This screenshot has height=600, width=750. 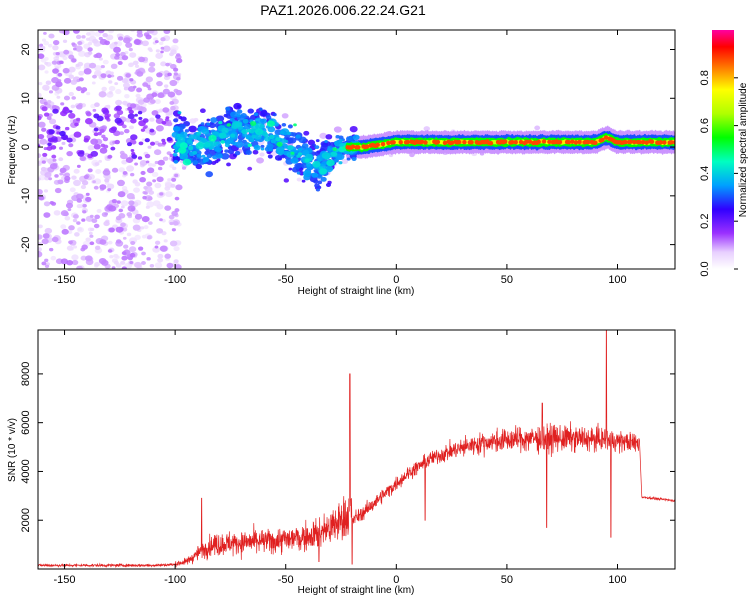 I want to click on y-tick-label: 10, so click(x=26, y=98).